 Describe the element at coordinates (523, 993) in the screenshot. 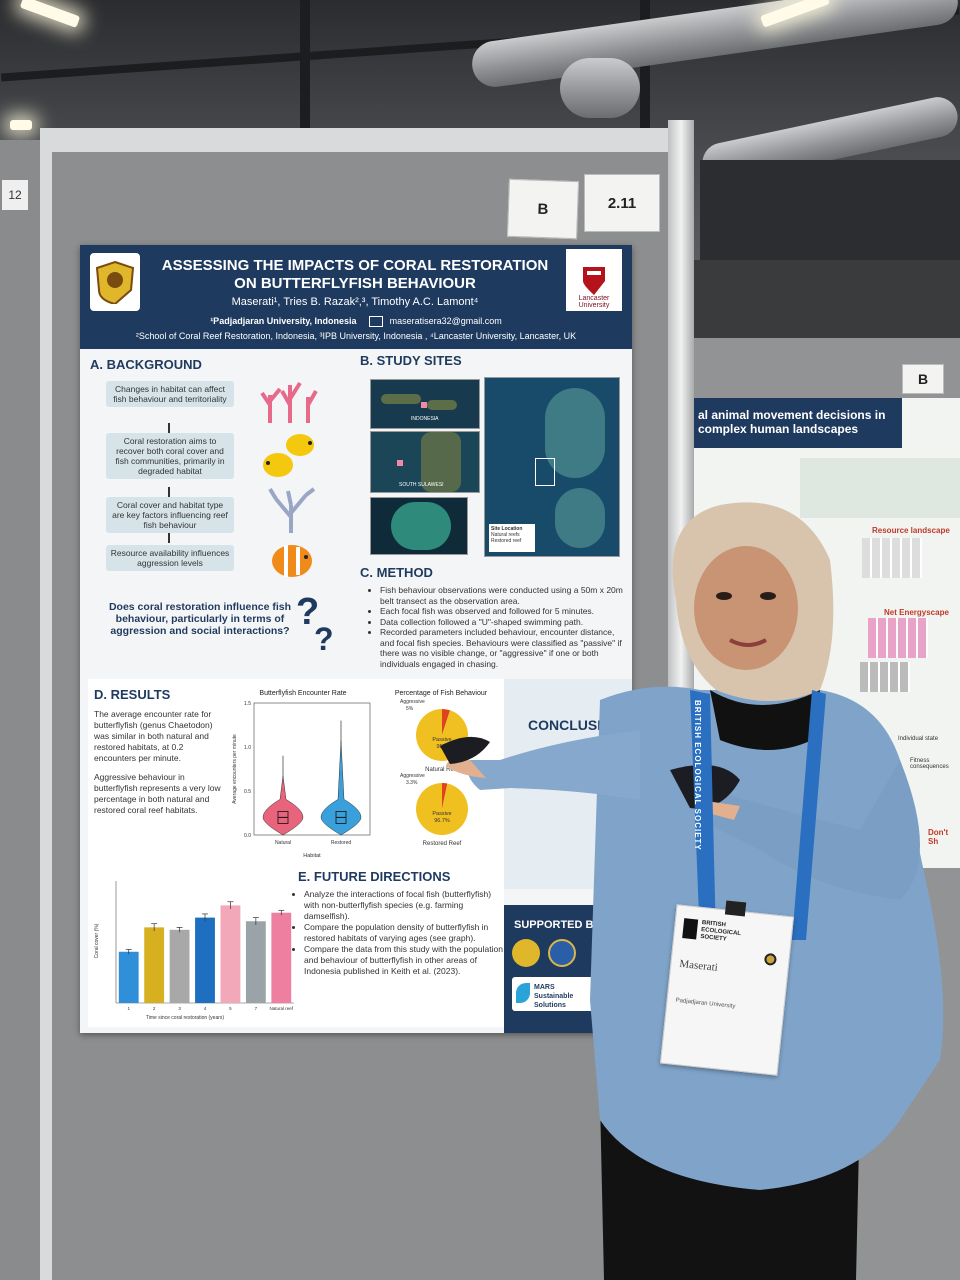

I see `leaf-icon` at that location.